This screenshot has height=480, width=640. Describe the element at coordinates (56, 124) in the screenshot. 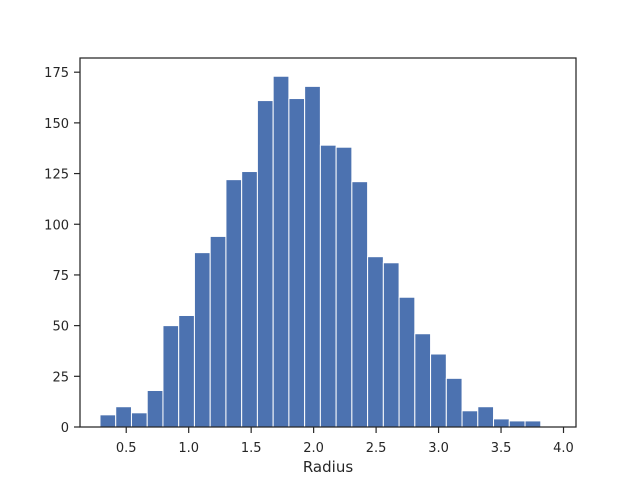

I see `y-tick-label: 150` at that location.